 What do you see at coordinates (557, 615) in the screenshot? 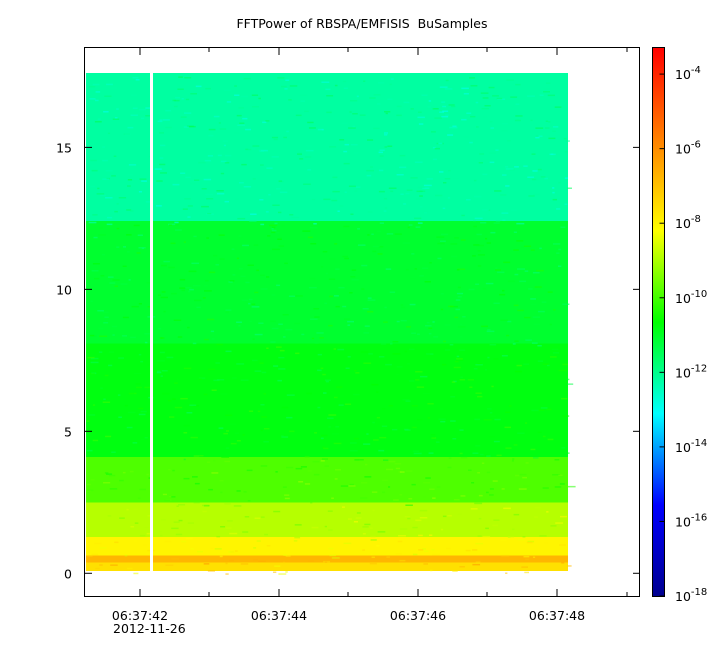
I see `x-tick-label: 06:37:48` at bounding box center [557, 615].